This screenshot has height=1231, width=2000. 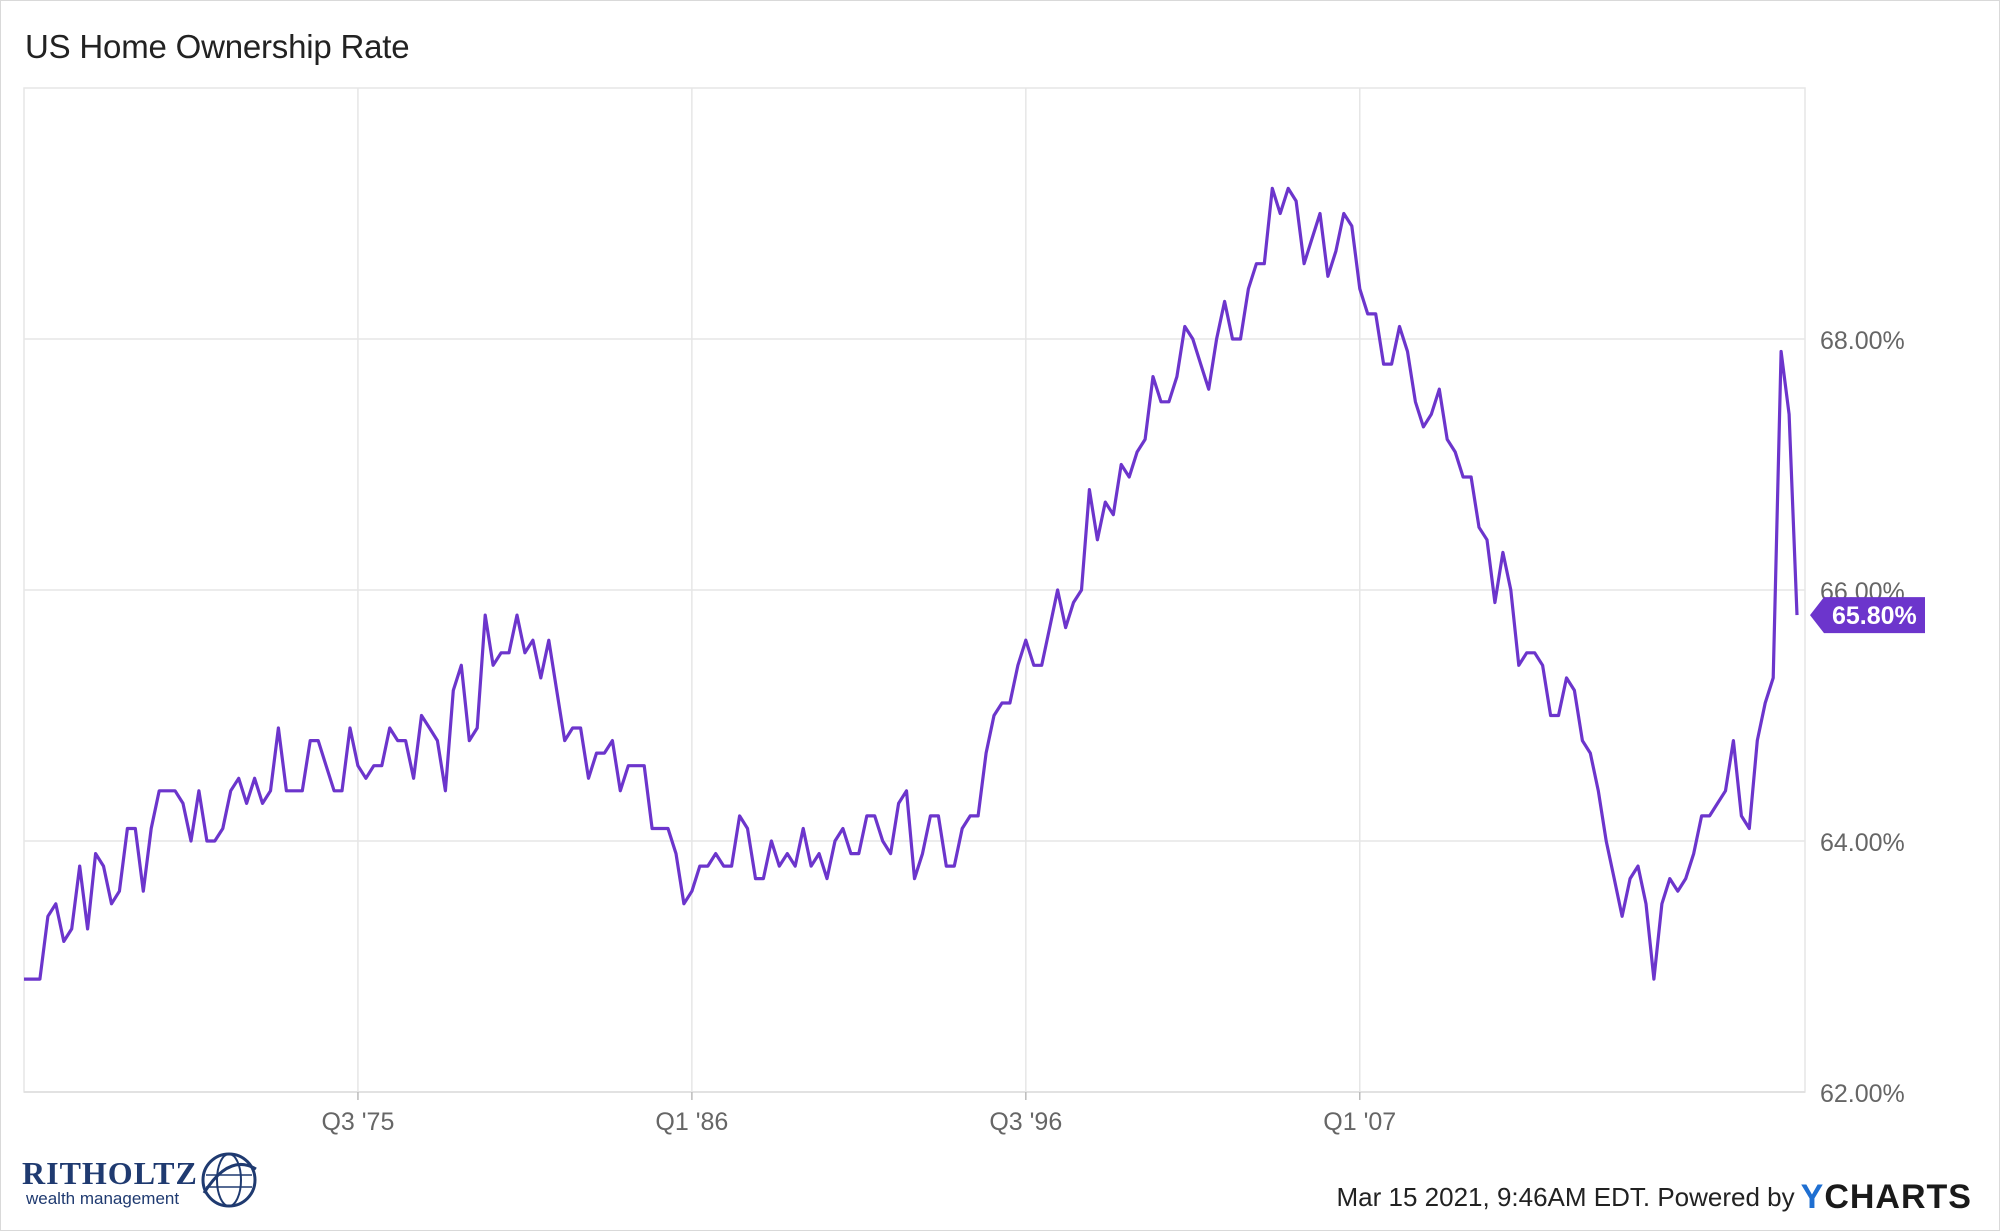 I want to click on ycharts-logo: YCHARTS, so click(x=1886, y=1197).